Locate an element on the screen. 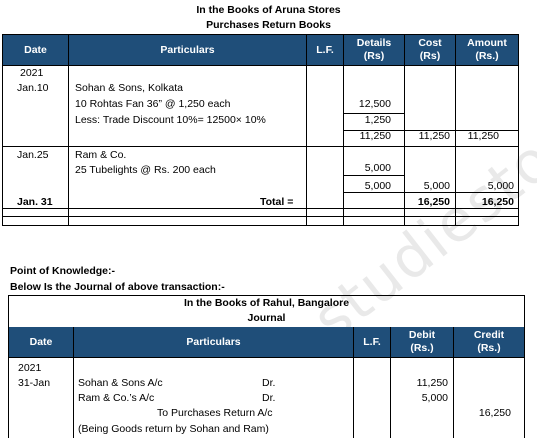  journal-line3: To Purchases Return A/c is located at coordinates (215, 413).